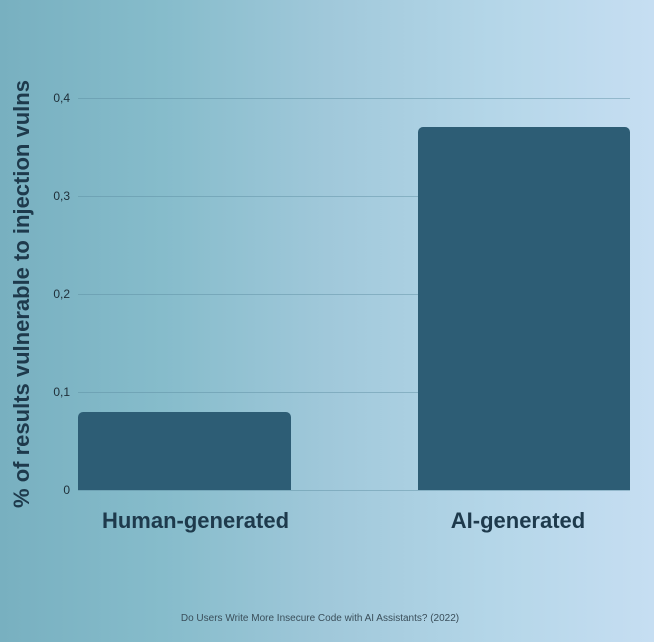  Describe the element at coordinates (61, 392) in the screenshot. I see `y-tick-0-1: 0,1` at that location.